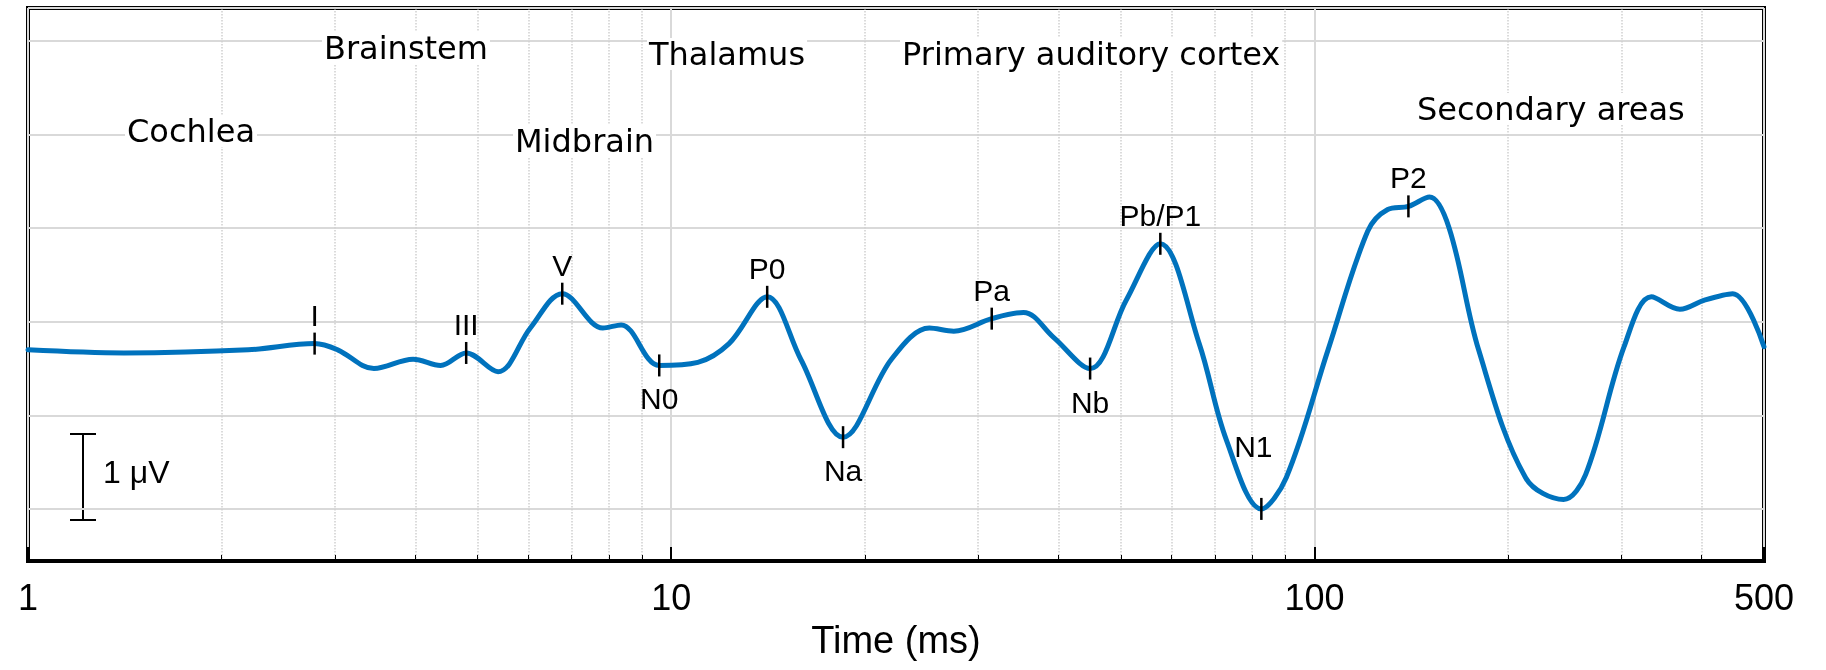 The height and width of the screenshot is (670, 1826). What do you see at coordinates (585, 141) in the screenshot?
I see `text: Midbrain` at bounding box center [585, 141].